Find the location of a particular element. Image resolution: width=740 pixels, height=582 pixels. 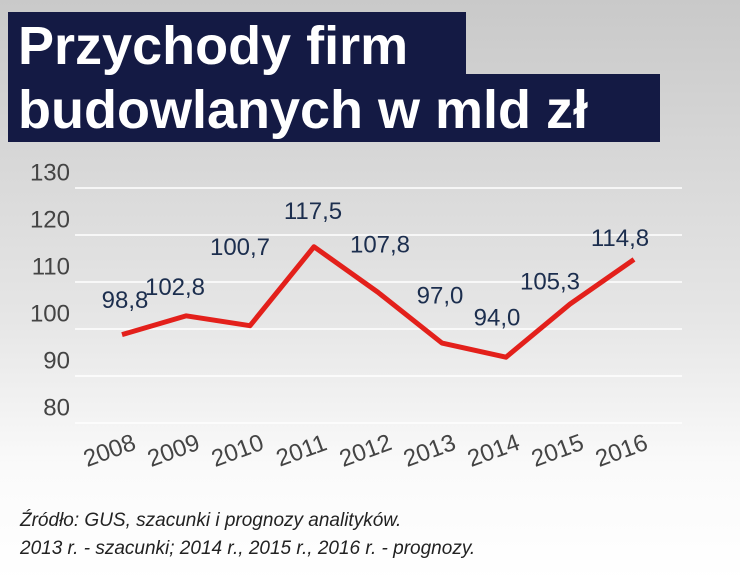

data-line is located at coordinates (378, 302).